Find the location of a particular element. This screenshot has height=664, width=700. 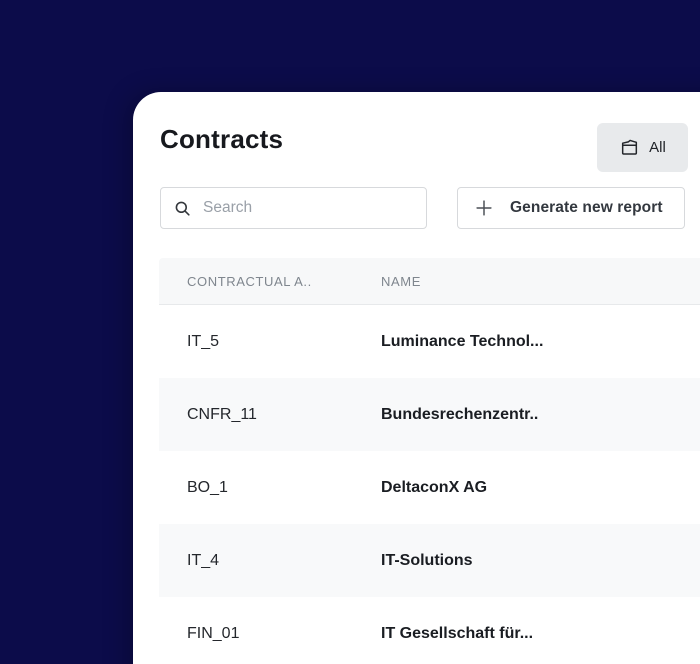

column-header-name: NAME is located at coordinates (401, 281).